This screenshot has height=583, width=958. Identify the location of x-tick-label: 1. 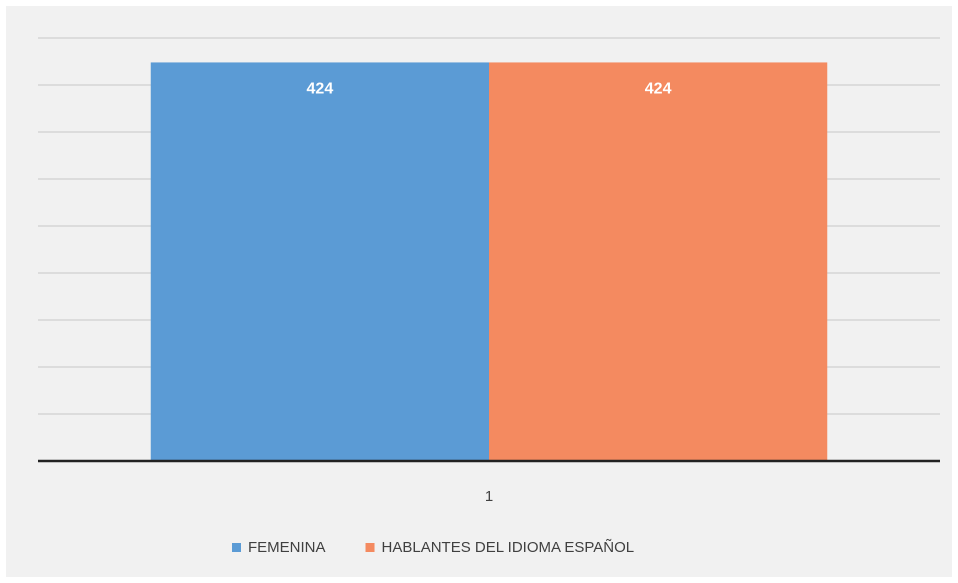
(489, 496).